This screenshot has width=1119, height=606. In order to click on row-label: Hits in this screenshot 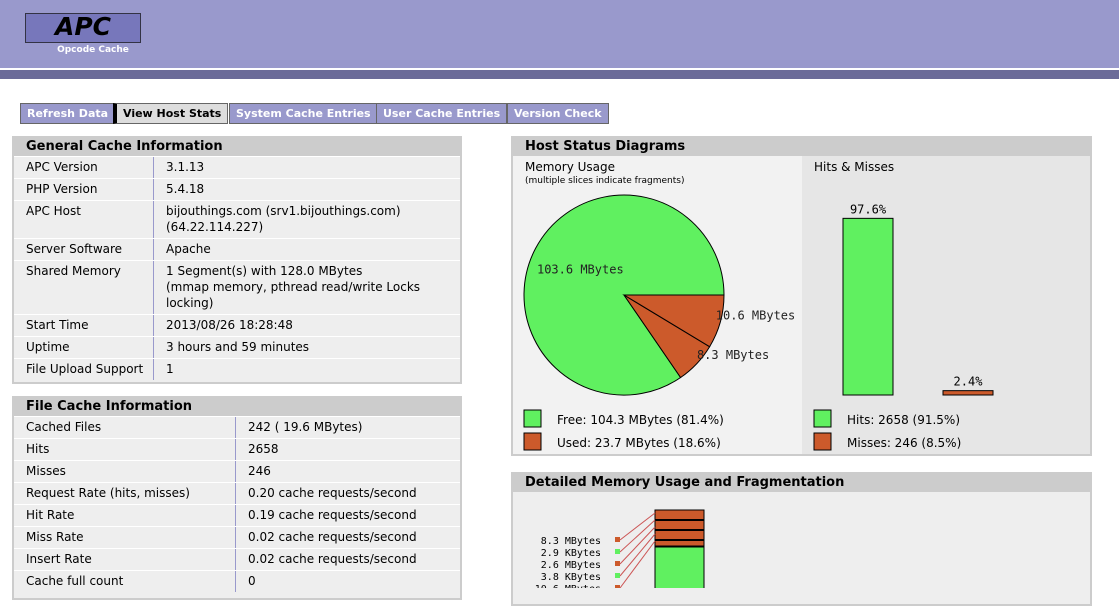, I will do `click(125, 449)`.